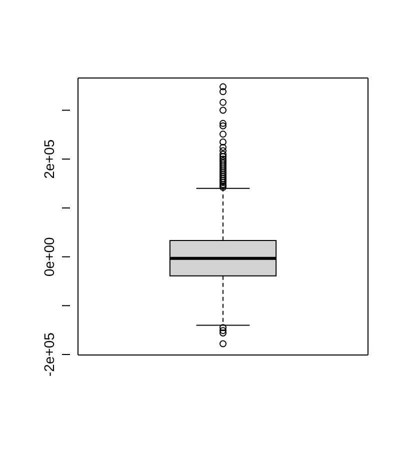 This screenshot has width=408, height=454. I want to click on y-tick-label: 2e+05, so click(49, 159).